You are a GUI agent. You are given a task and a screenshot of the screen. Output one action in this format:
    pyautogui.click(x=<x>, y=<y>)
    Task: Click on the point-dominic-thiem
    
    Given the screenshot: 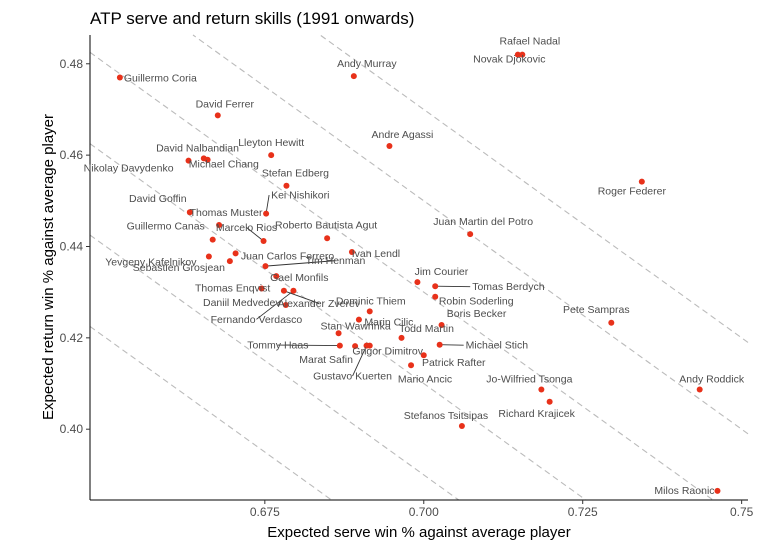 What is the action you would take?
    pyautogui.click(x=369, y=311)
    